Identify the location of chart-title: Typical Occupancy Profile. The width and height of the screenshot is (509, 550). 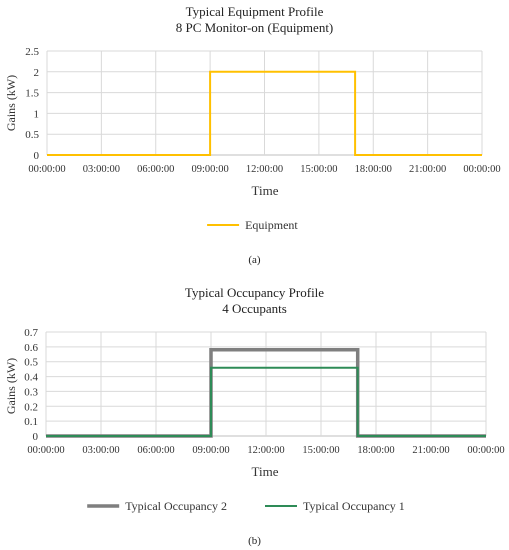
(254, 292).